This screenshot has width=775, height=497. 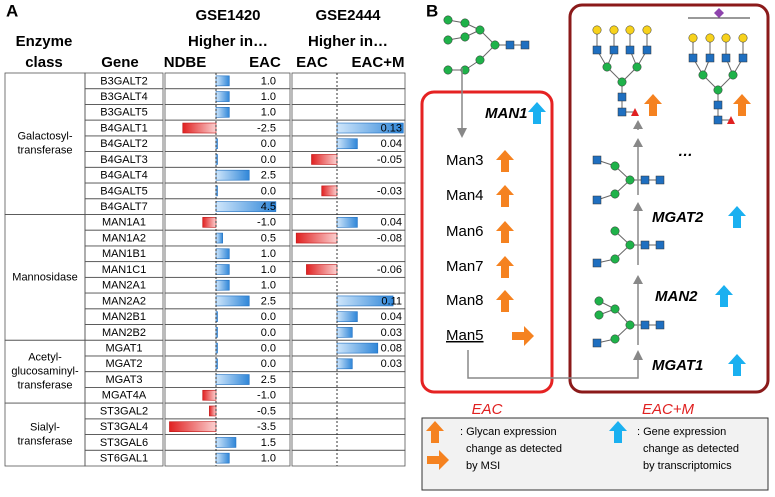 What do you see at coordinates (391, 333) in the screenshot?
I see `value-label: 0.03` at bounding box center [391, 333].